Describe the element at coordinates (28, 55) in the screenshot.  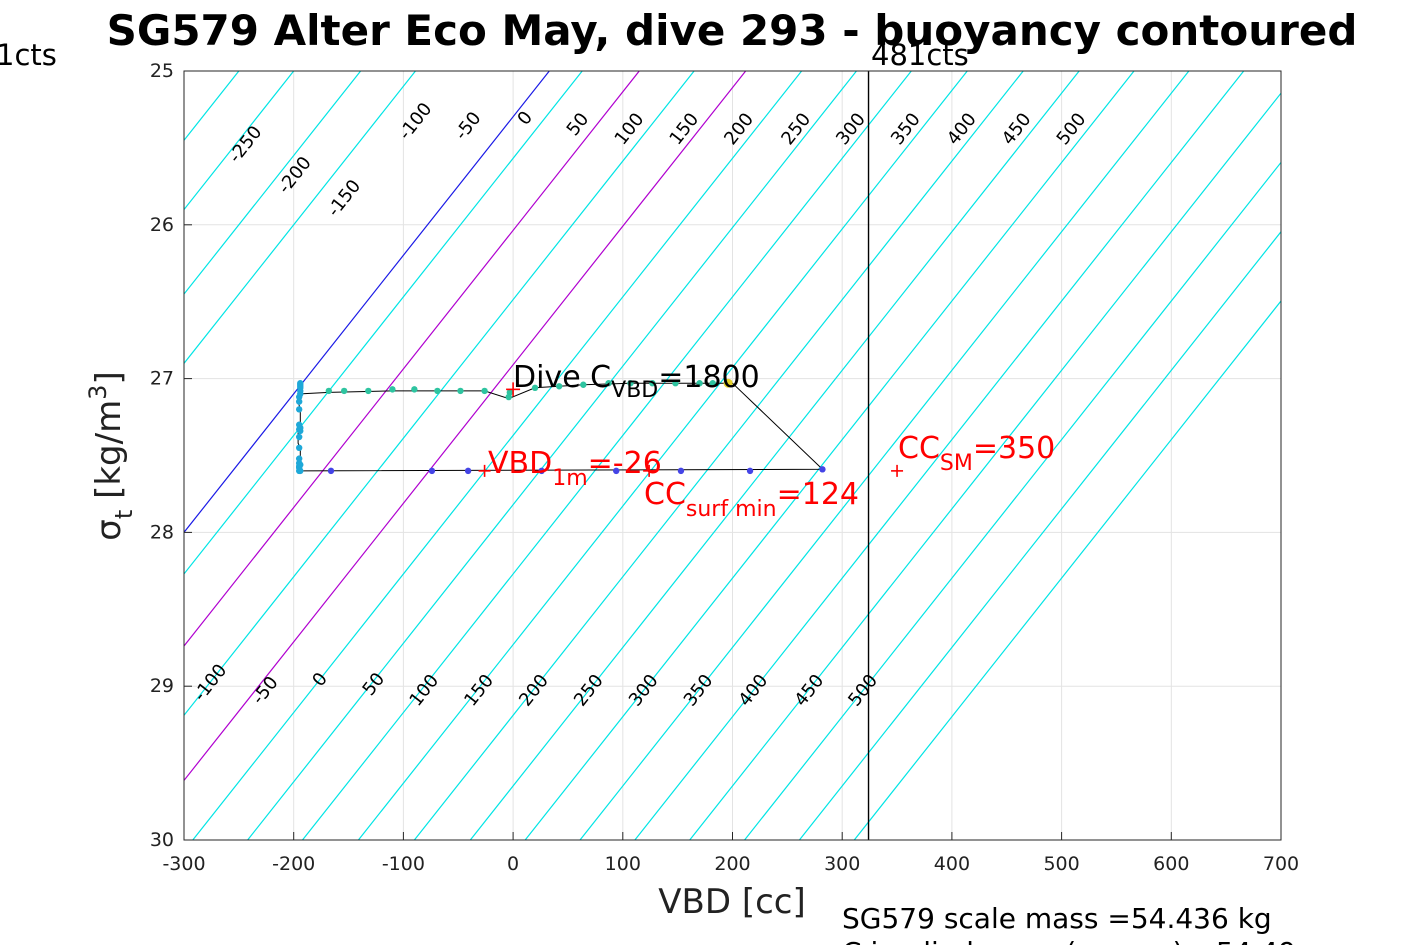
I see `top-left-count: 1cts` at that location.